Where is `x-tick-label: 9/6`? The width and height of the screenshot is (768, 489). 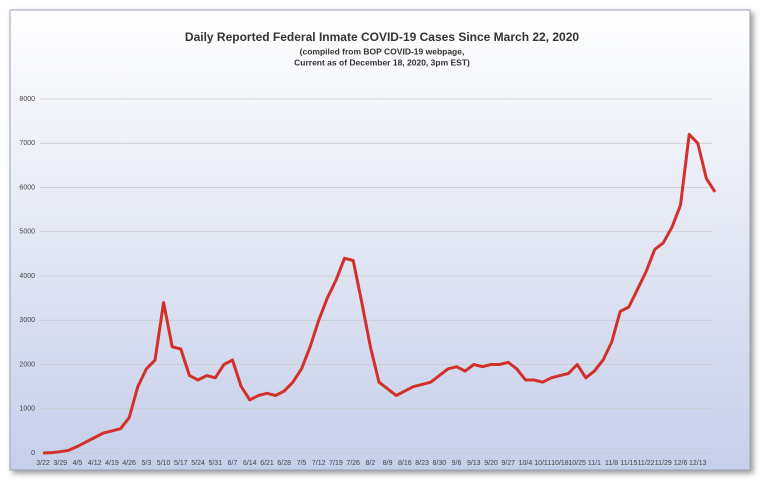
x-tick-label: 9/6 is located at coordinates (457, 463).